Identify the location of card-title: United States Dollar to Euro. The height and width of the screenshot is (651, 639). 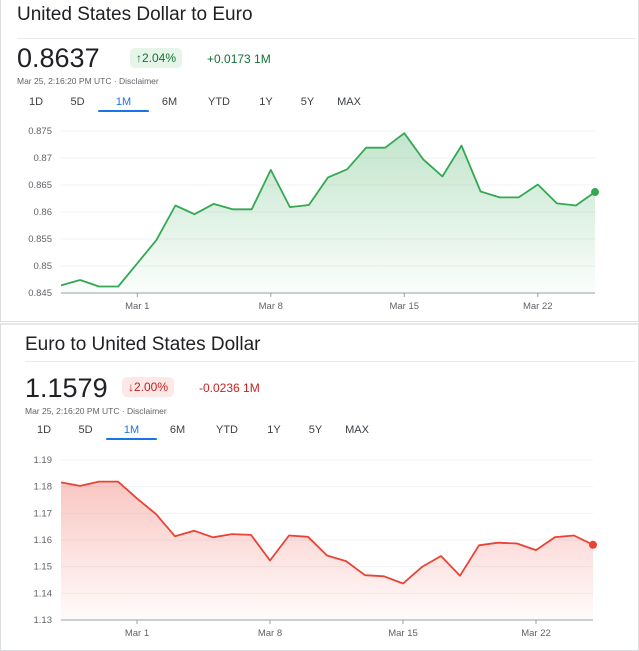
(135, 14).